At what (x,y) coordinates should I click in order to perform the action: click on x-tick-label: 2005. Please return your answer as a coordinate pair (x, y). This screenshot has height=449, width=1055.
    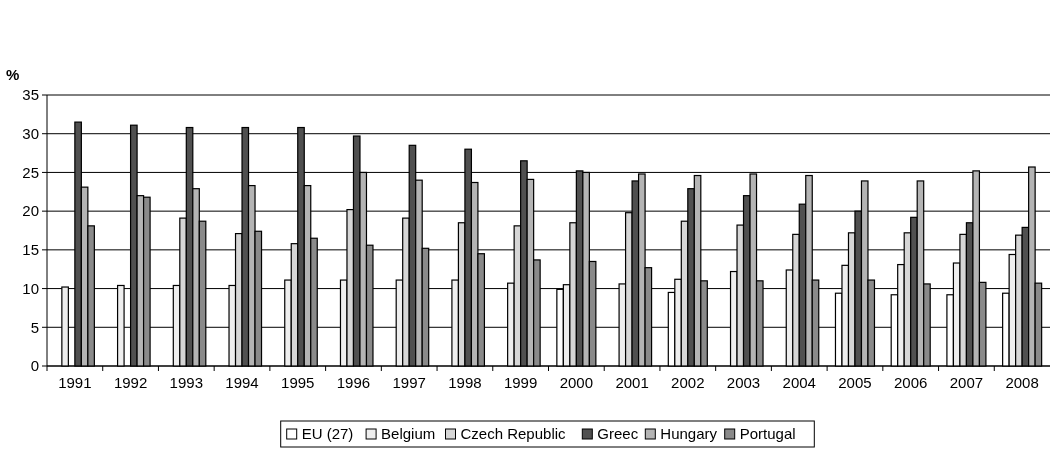
    Looking at the image, I should click on (855, 382).